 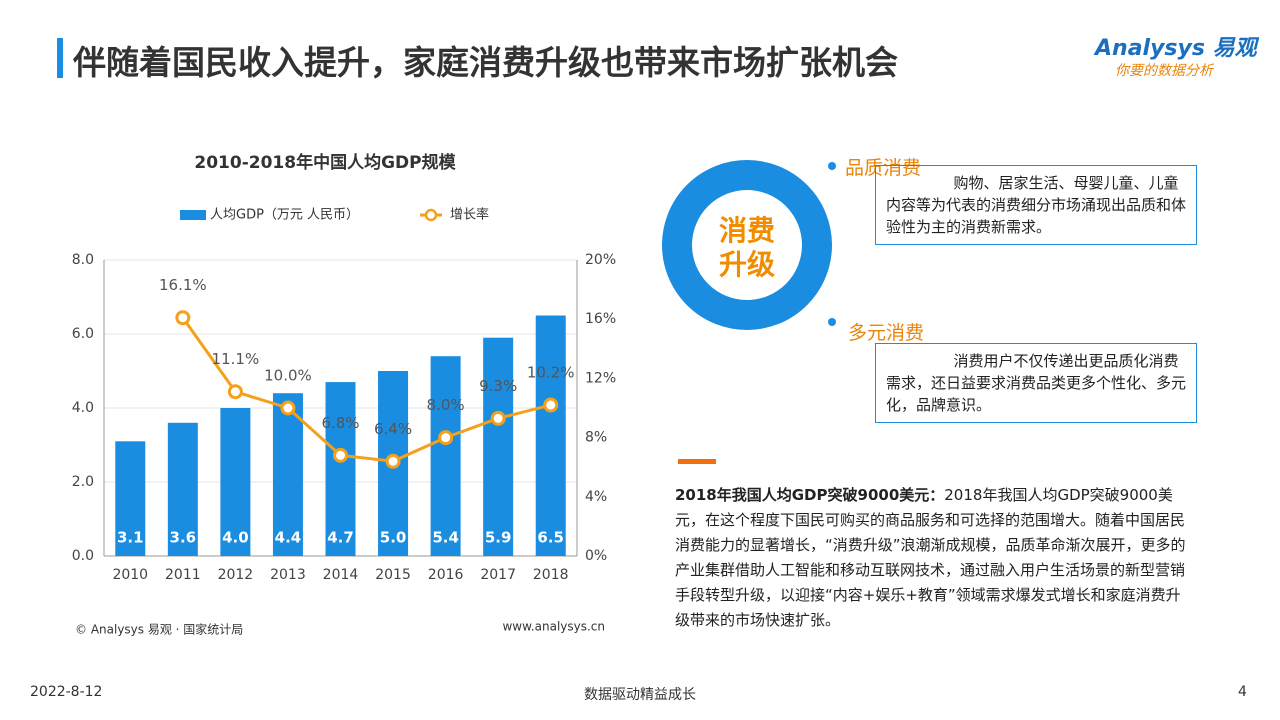 What do you see at coordinates (596, 497) in the screenshot?
I see `y2-tick-label: 4%` at bounding box center [596, 497].